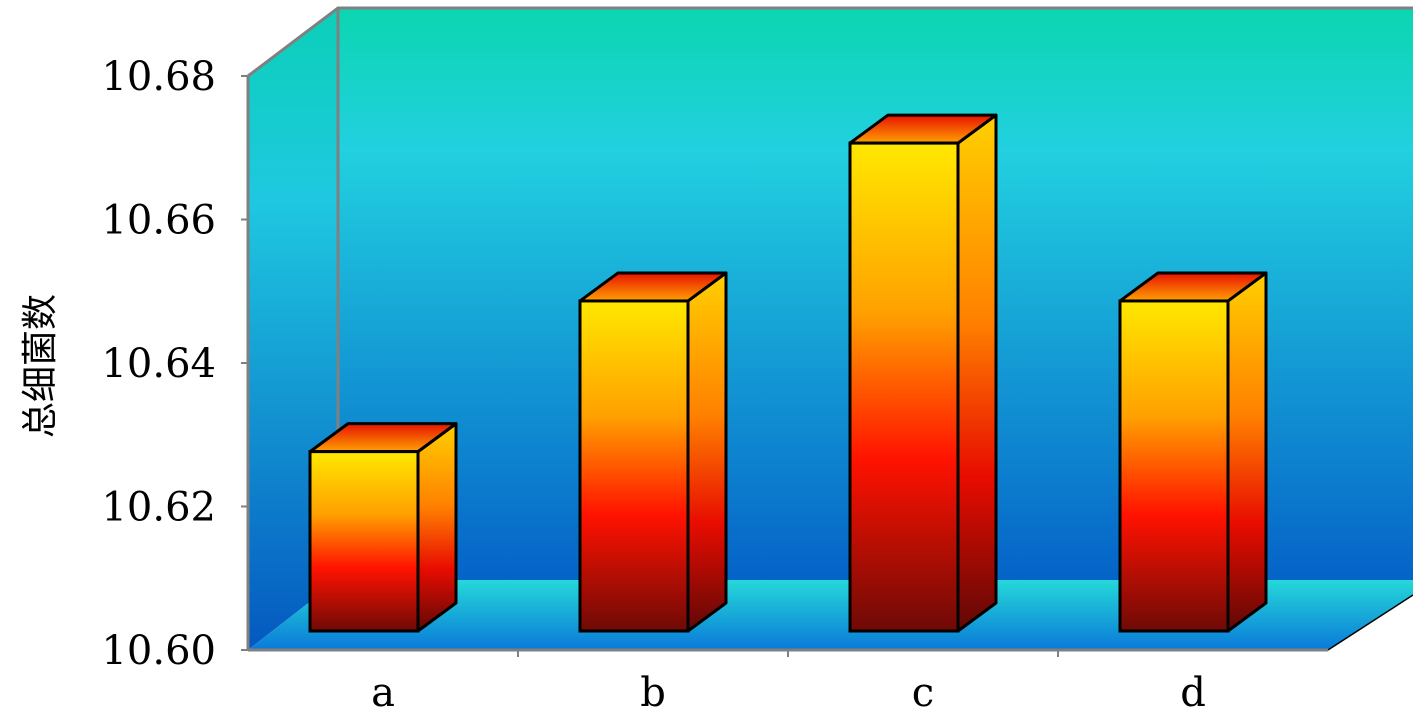  What do you see at coordinates (923, 690) in the screenshot?
I see `x-category-label: c` at bounding box center [923, 690].